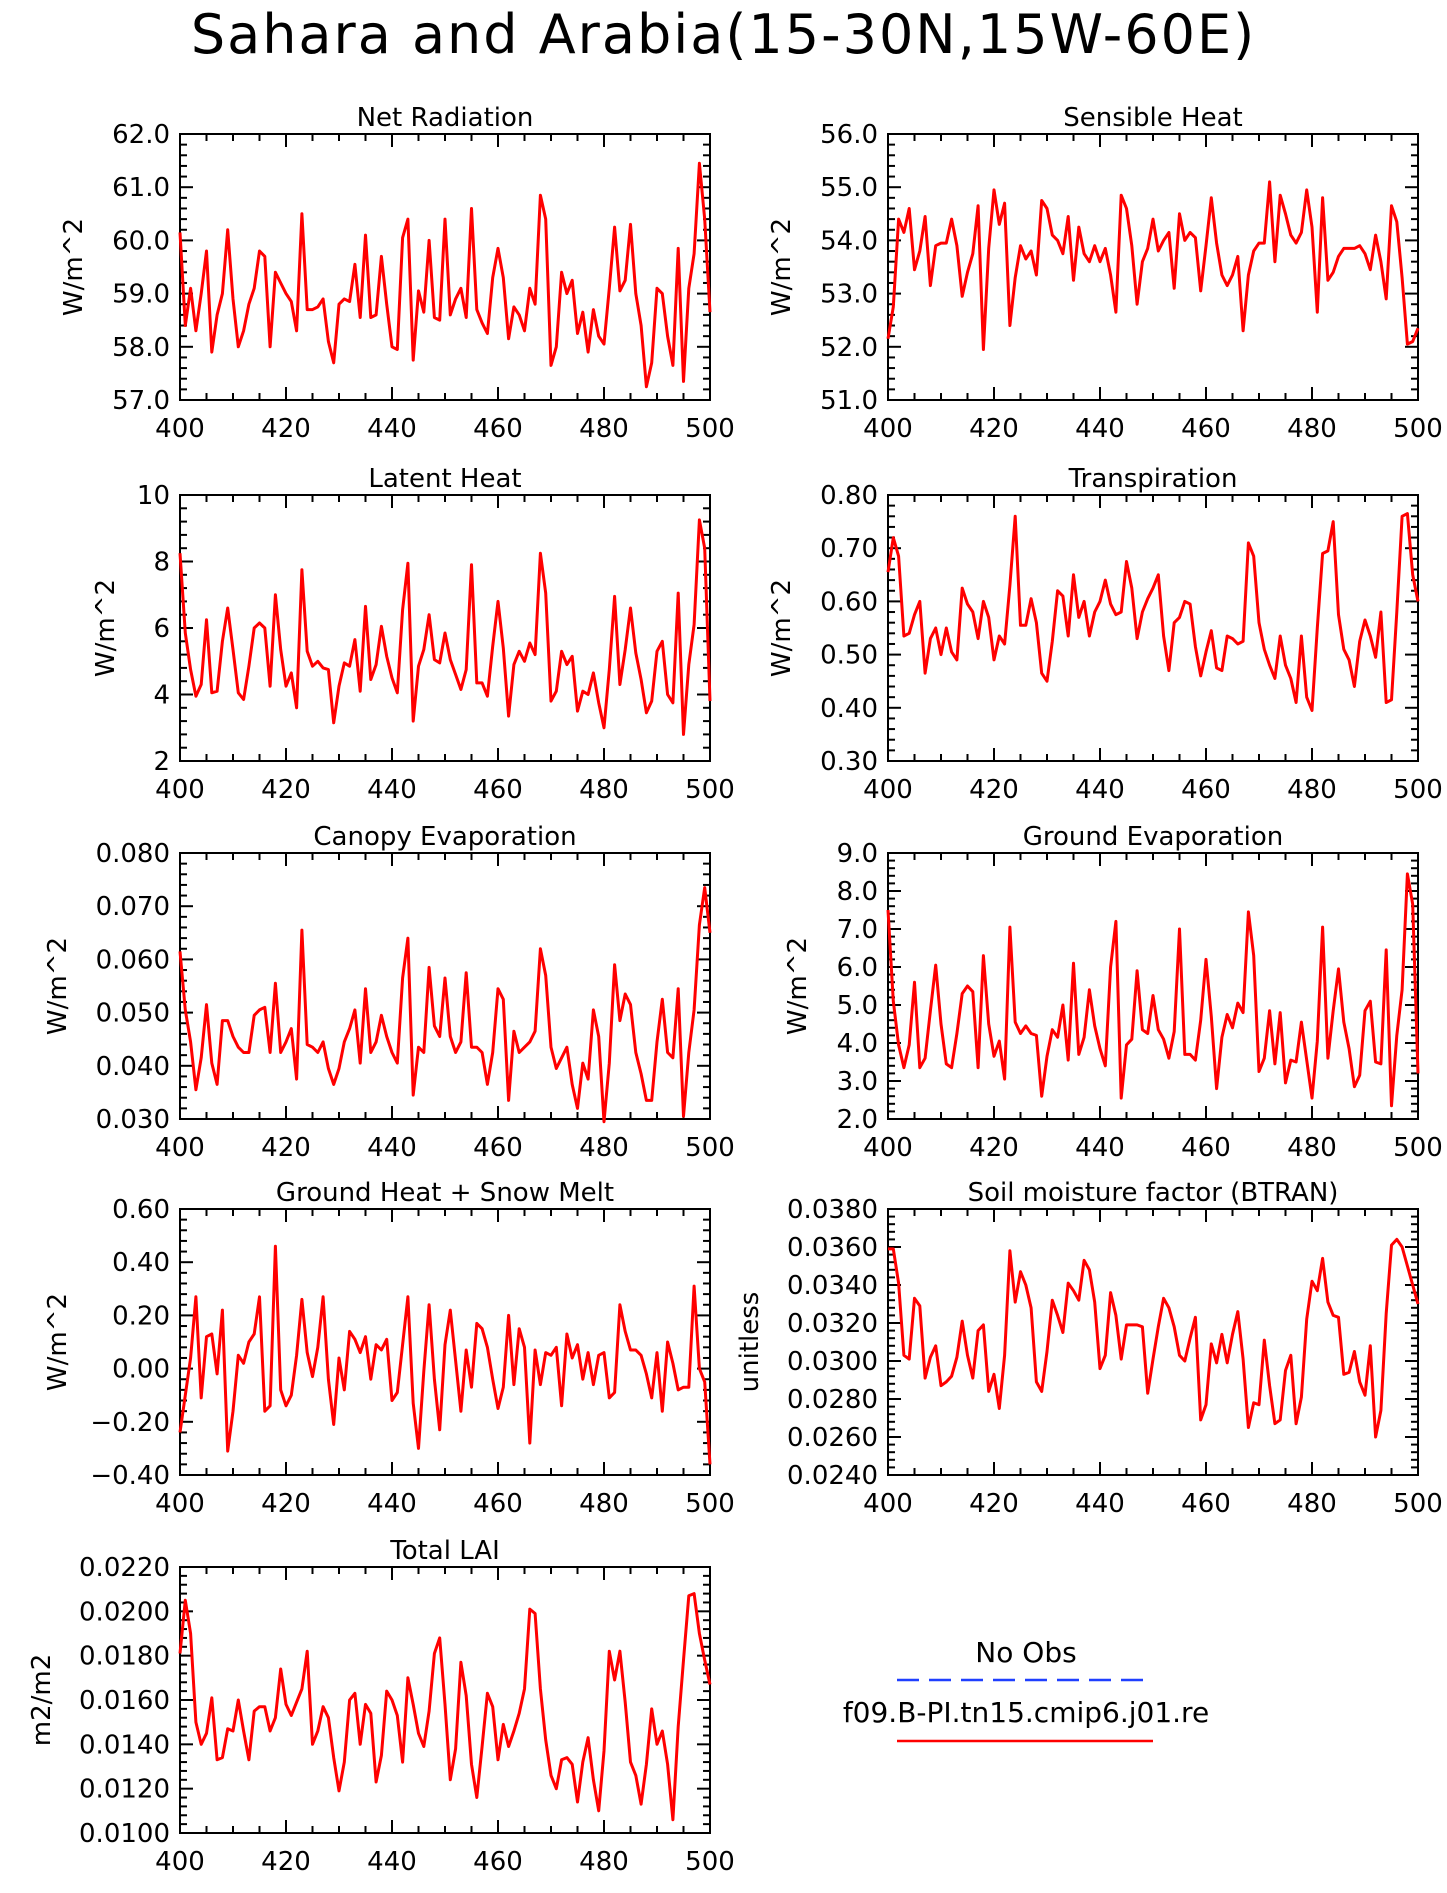 This screenshot has width=1447, height=1893. What do you see at coordinates (445, 1707) in the screenshot?
I see `series-line-total-lai` at bounding box center [445, 1707].